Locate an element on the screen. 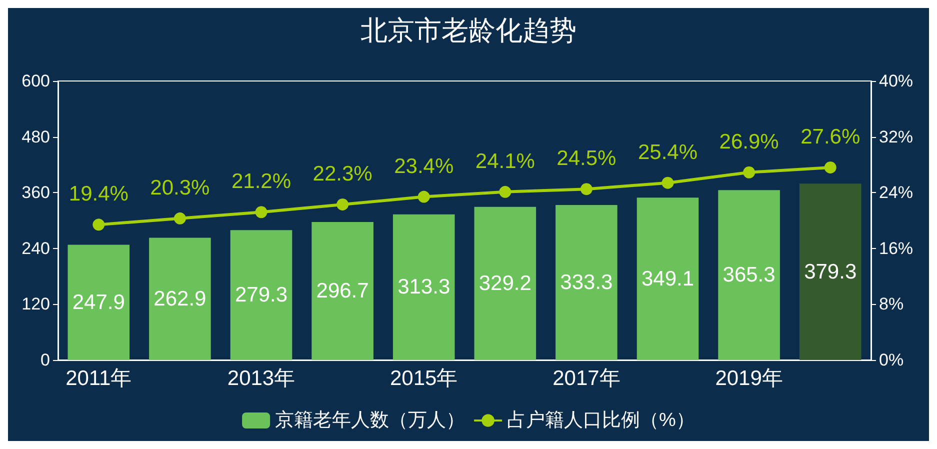 The height and width of the screenshot is (449, 937). data-label: 20.3% is located at coordinates (180, 188).